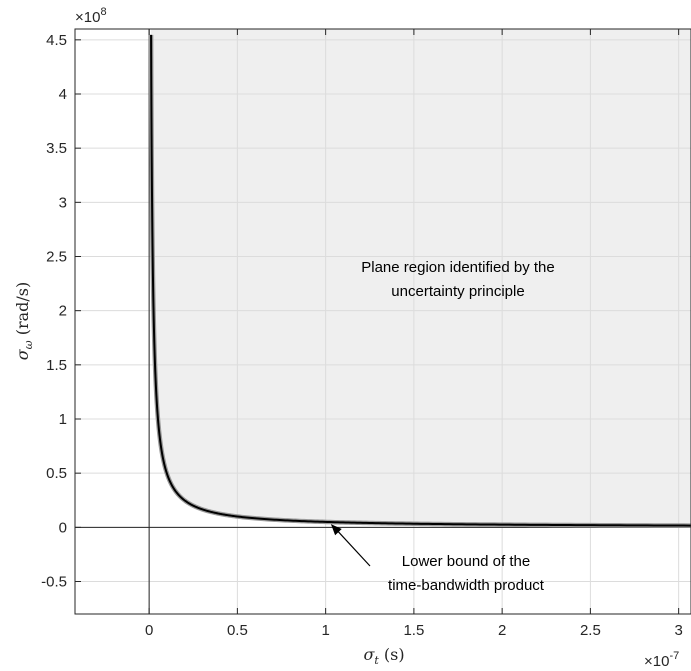 This screenshot has width=691, height=671. What do you see at coordinates (103, 12) in the screenshot?
I see `y-exponent-value: 8` at bounding box center [103, 12].